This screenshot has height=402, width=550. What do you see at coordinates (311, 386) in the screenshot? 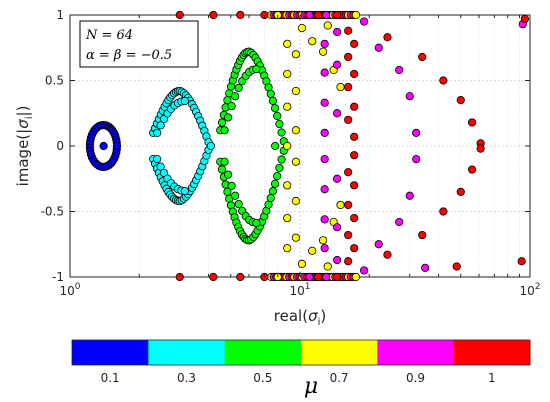
I see `colorbar-label: μ` at bounding box center [311, 386].